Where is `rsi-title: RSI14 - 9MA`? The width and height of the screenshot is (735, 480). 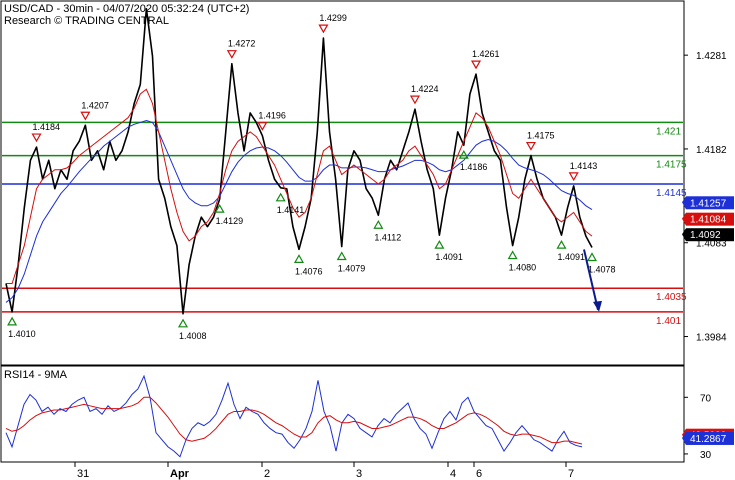
rsi-title: RSI14 - 9MA is located at coordinates (36, 375).